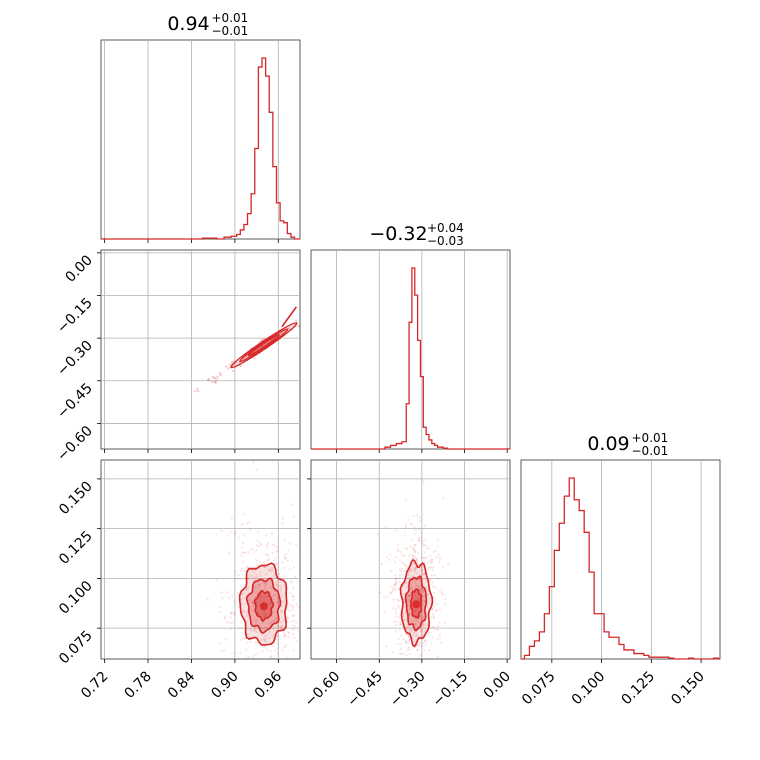 The image size is (760, 760). What do you see at coordinates (620, 547) in the screenshot?
I see `panel-r2-c2: 0.09 +0.01−0.01` at bounding box center [620, 547].